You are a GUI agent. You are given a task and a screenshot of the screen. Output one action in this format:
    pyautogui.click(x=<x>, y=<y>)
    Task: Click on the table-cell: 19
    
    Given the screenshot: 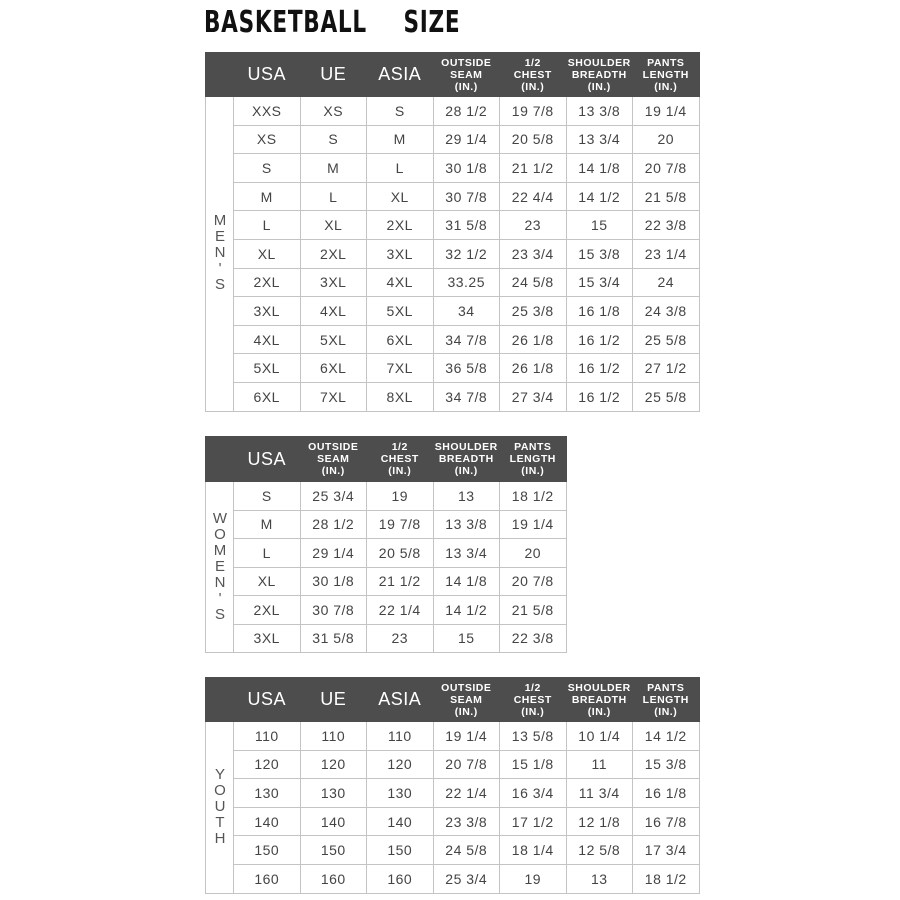 What is the action you would take?
    pyautogui.click(x=400, y=496)
    